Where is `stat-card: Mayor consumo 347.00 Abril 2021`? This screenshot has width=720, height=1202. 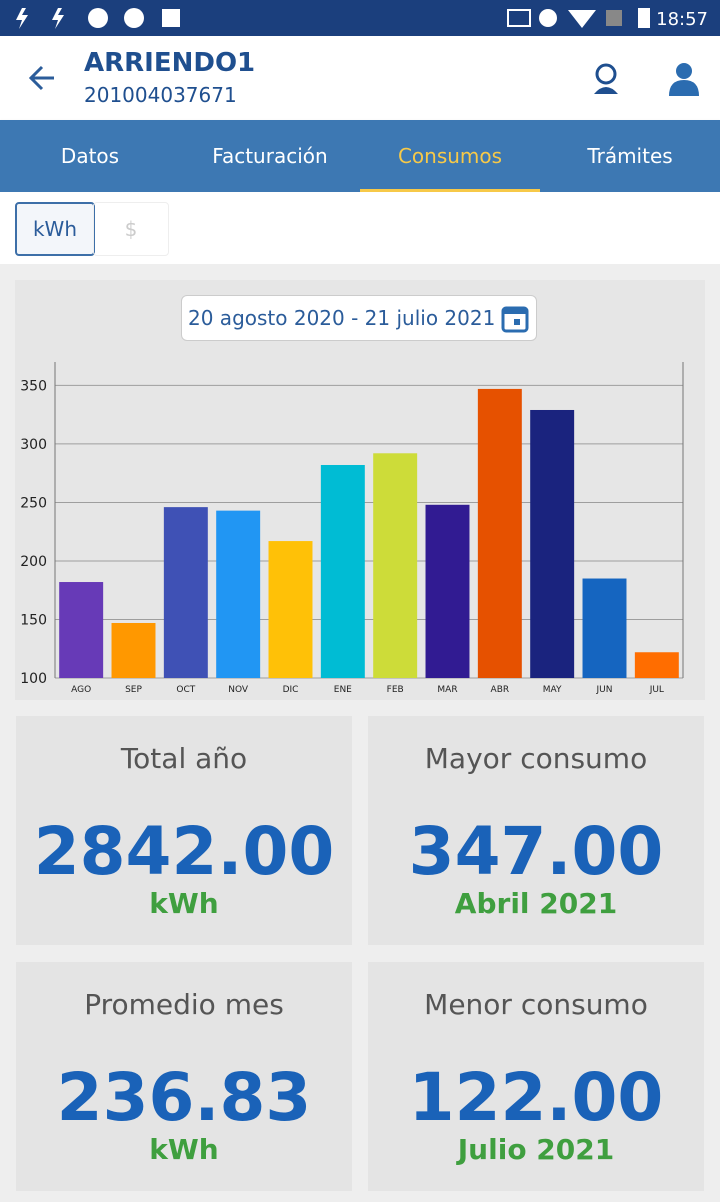 stat-card: Mayor consumo 347.00 Abril 2021 is located at coordinates (536, 830).